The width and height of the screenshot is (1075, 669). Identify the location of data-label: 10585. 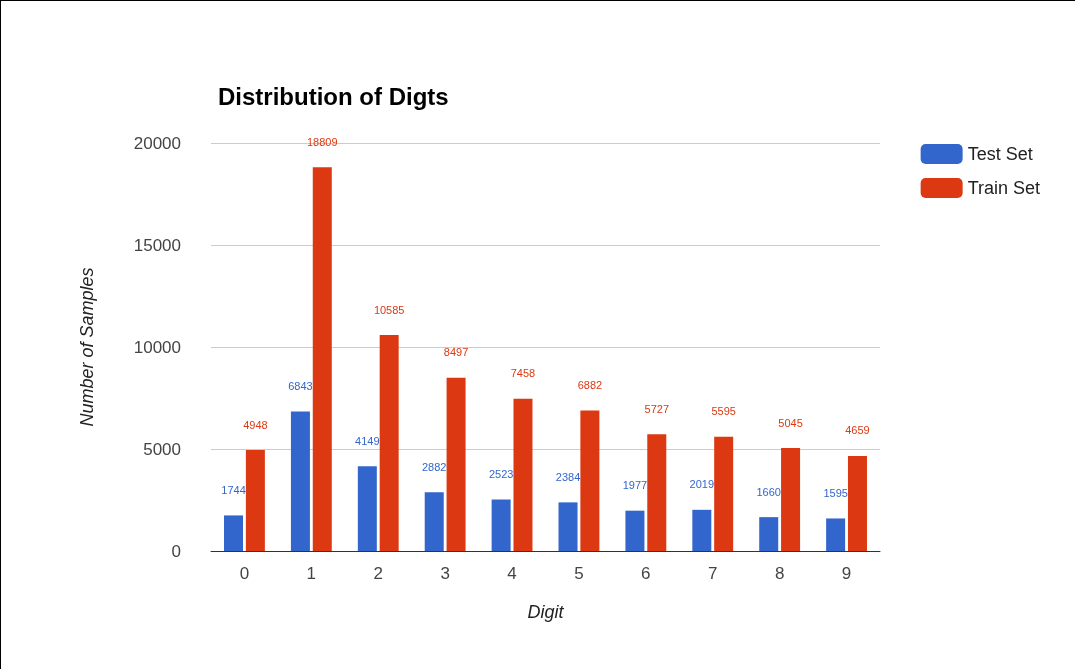
(389, 309).